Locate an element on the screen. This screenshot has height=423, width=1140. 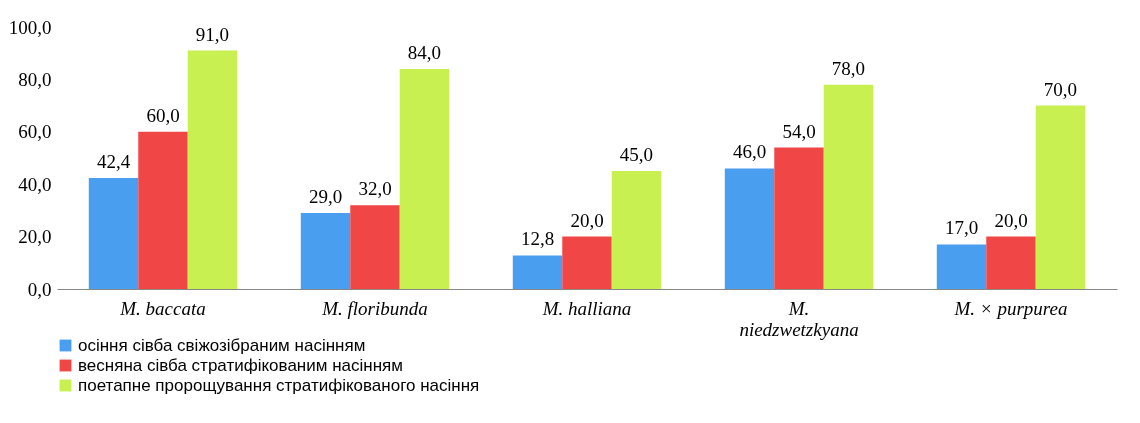
data-label: 84,0 is located at coordinates (424, 52).